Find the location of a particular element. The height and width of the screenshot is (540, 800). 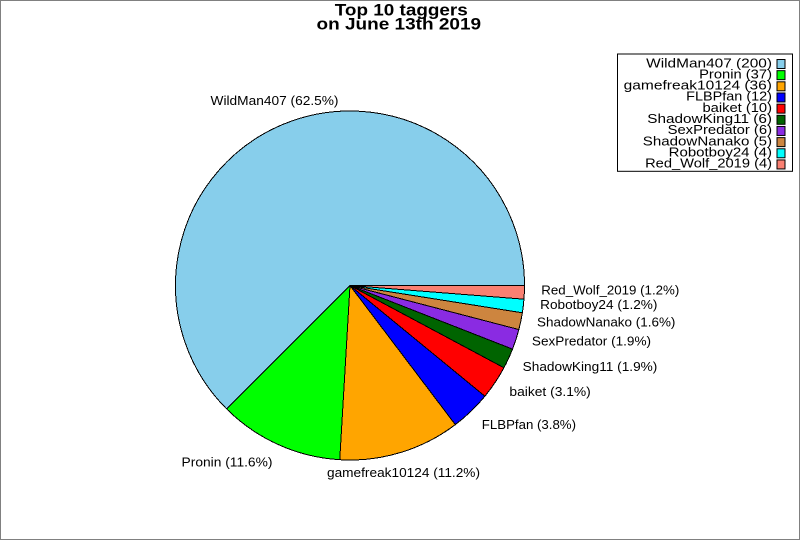

svg-text: Pronin (37) is located at coordinates (735, 74).